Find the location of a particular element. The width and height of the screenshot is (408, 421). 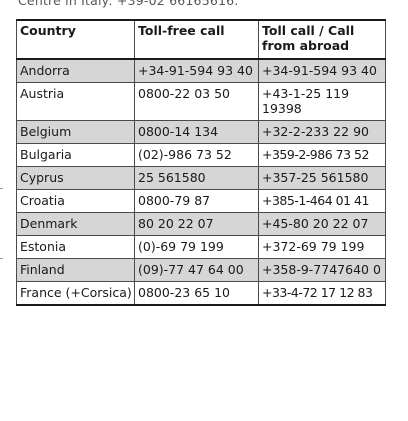

cell-country: Belgium is located at coordinates (76, 132).